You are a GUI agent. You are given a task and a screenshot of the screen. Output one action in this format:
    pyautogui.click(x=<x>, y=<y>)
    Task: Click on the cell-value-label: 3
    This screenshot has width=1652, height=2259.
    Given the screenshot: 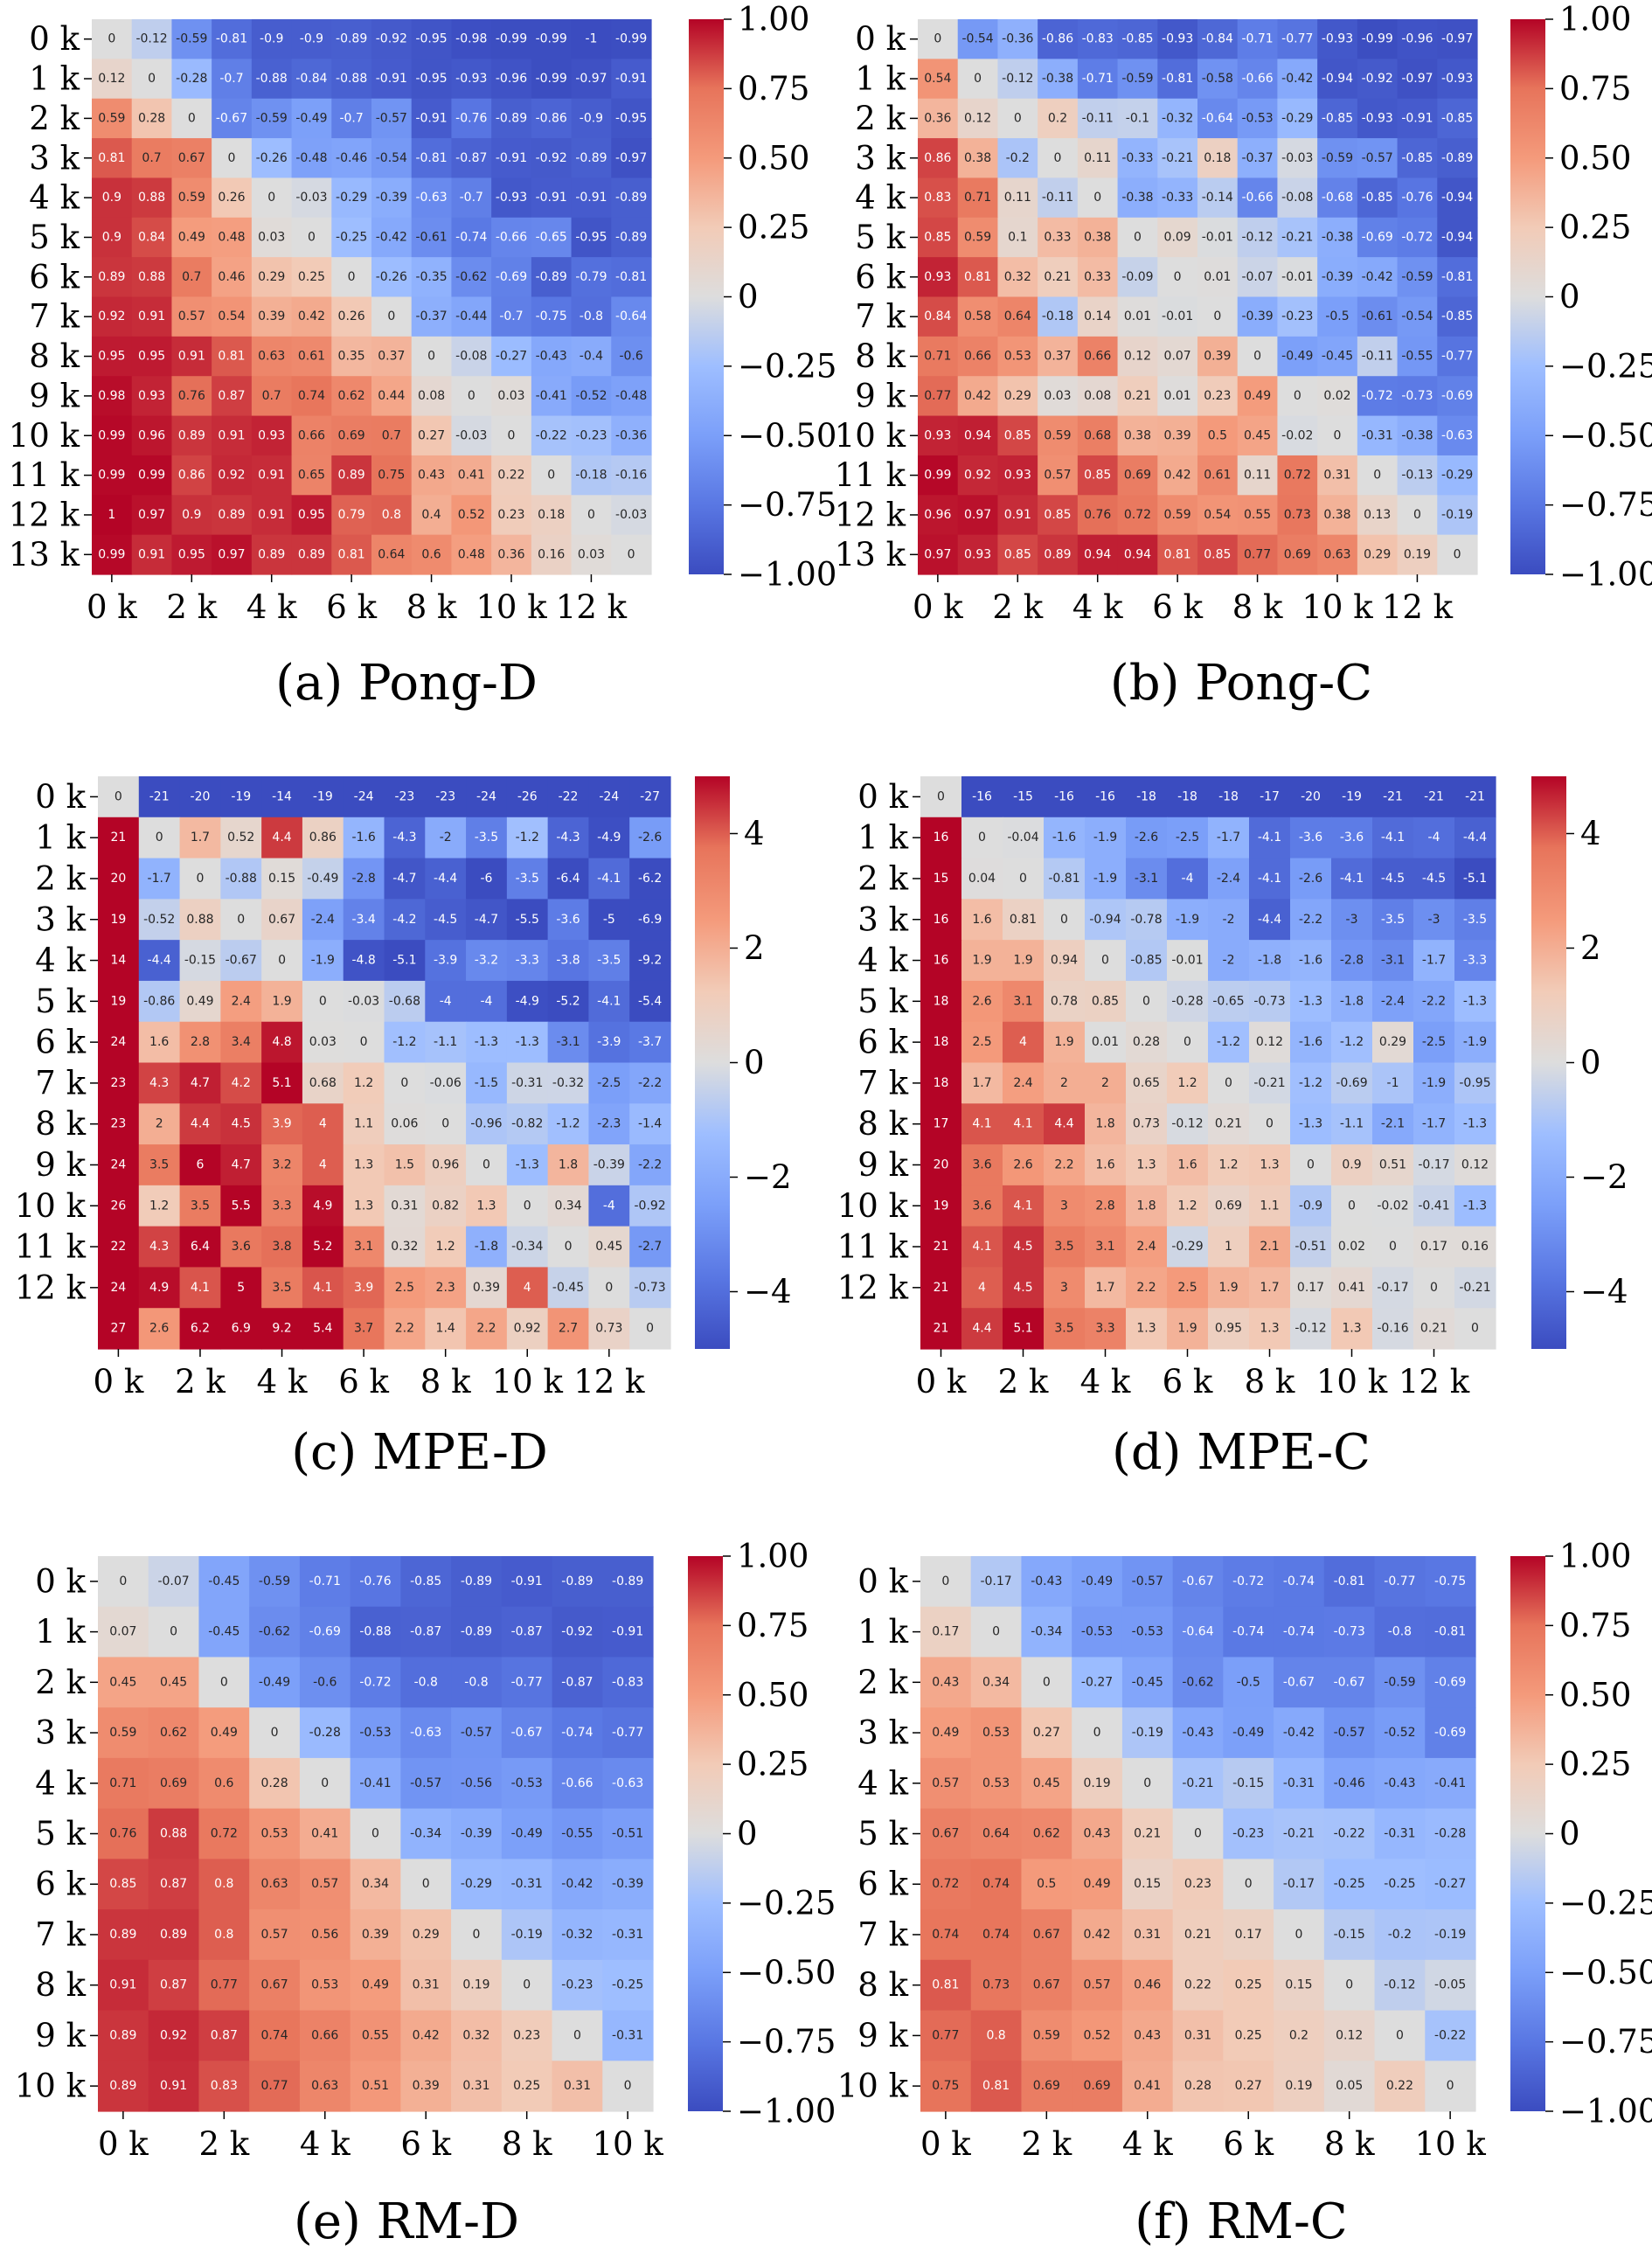 What is the action you would take?
    pyautogui.click(x=1064, y=1288)
    